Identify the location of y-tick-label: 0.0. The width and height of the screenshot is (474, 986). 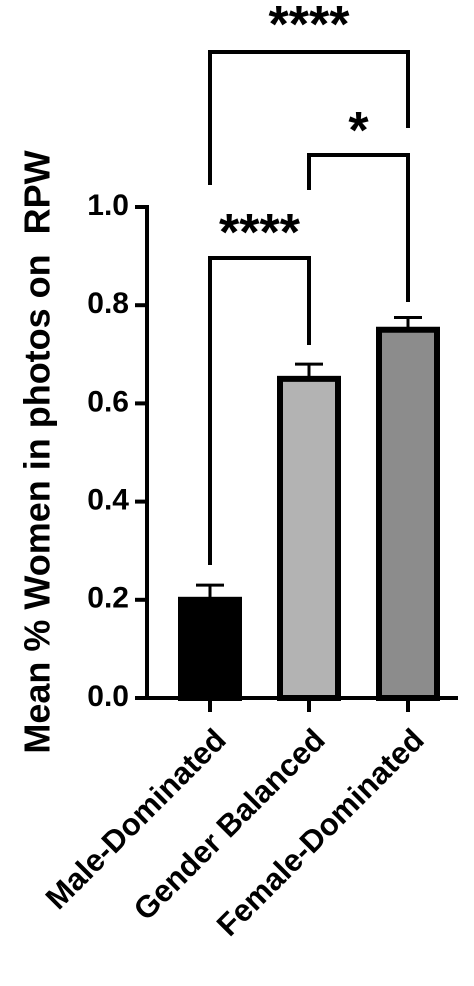
(108, 696).